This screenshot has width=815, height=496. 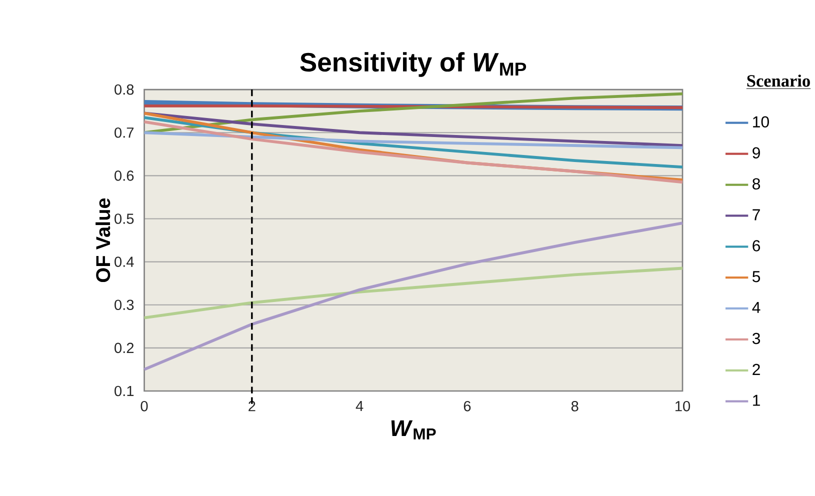 I want to click on y-tick-label: 0.2, so click(x=124, y=347).